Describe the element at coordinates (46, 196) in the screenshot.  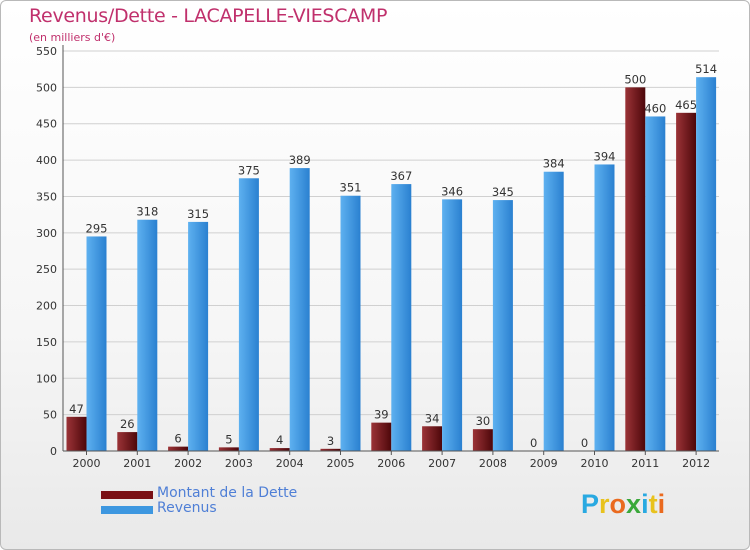
I see `y-tick-label: 350` at that location.